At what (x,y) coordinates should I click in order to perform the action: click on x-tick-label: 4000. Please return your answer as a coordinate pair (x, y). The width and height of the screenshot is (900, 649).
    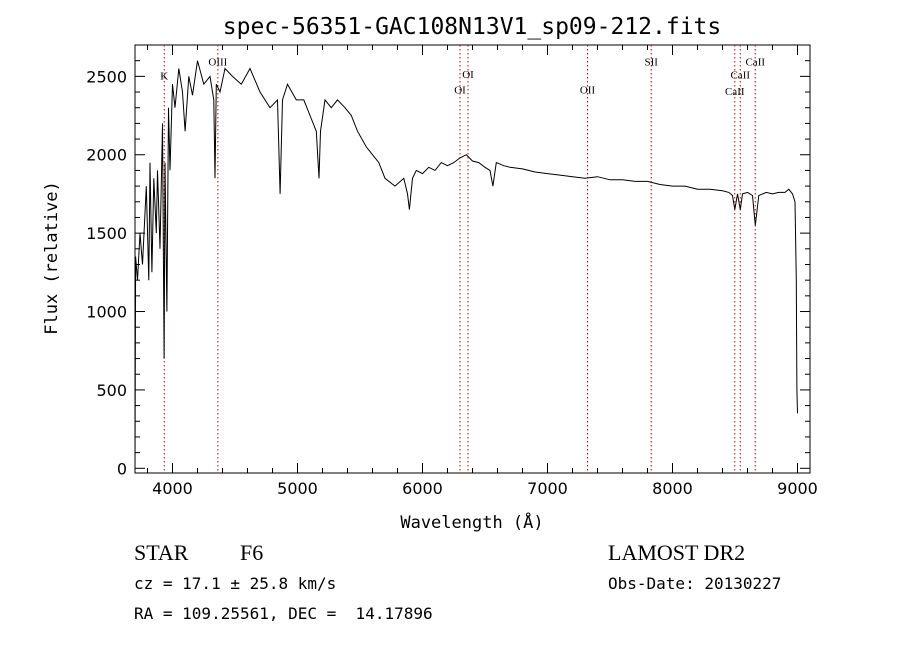
    Looking at the image, I should click on (172, 488).